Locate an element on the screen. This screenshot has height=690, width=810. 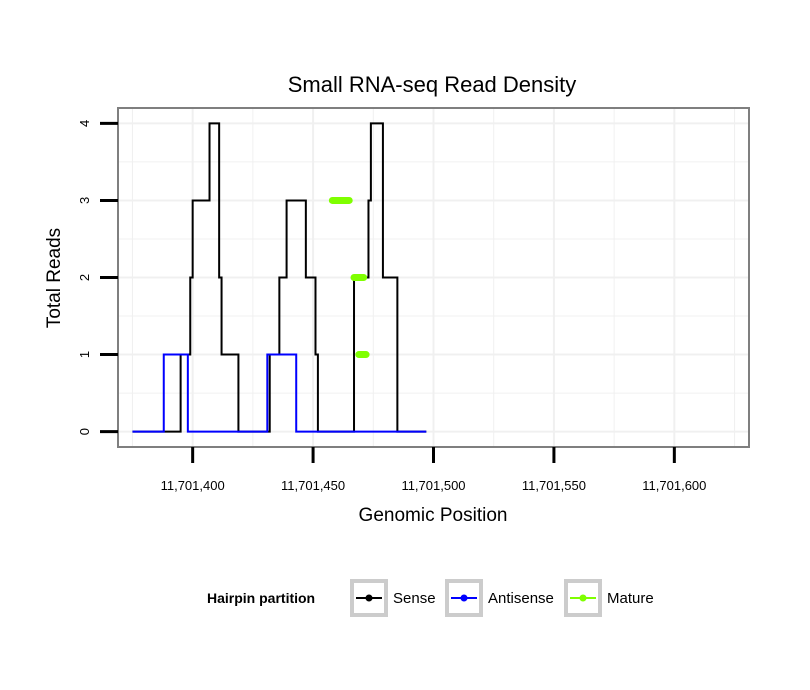
y-axis-label: Total Reads is located at coordinates (54, 278).